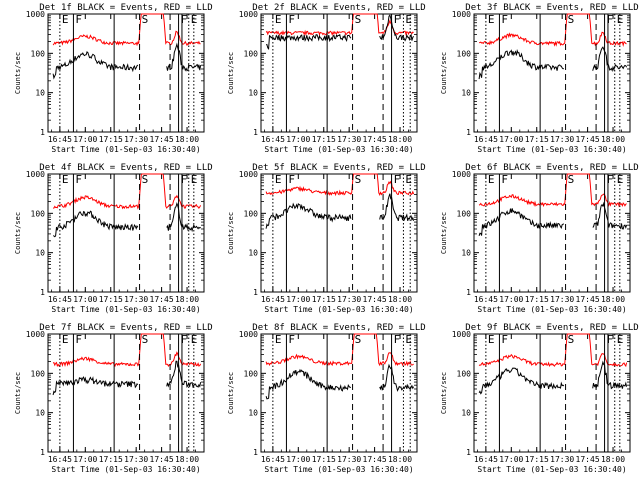 This screenshot has width=640, height=480. I want to click on panel-title: Det 4f BLACK = Events, RED = LLD, so click(125, 168).